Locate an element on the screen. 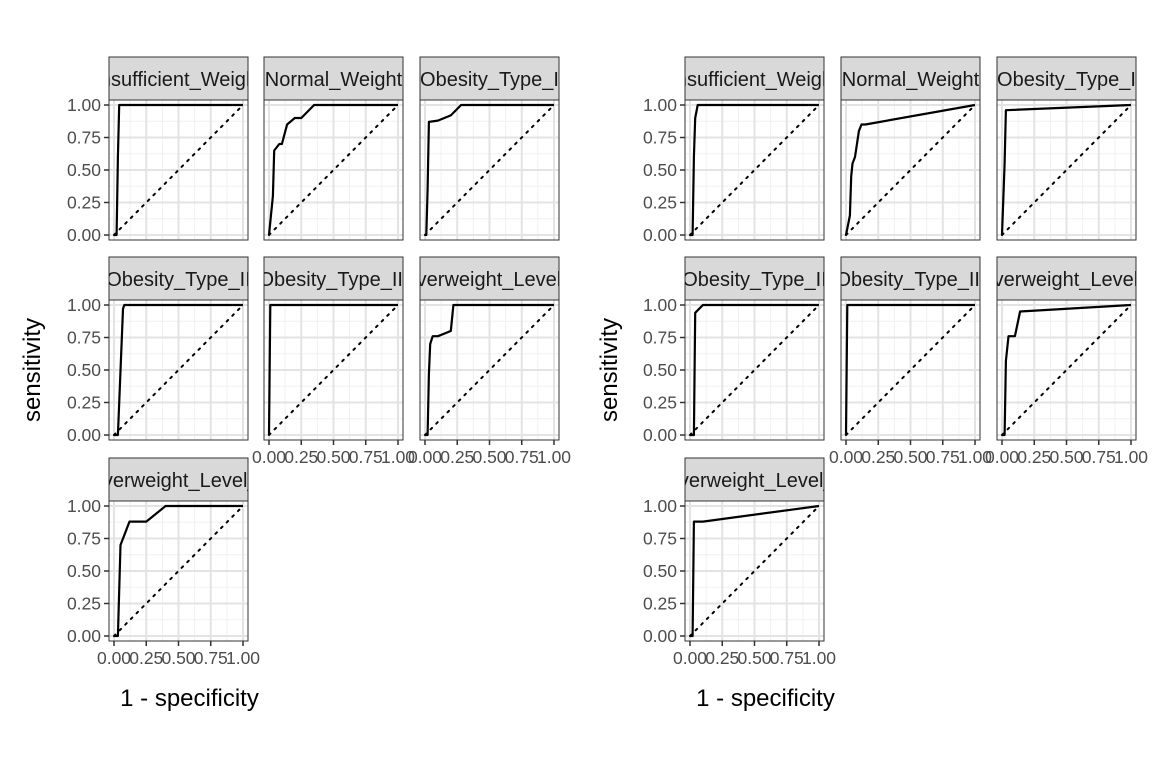  chart-2-panel-7-x-tick-label: 0.75 is located at coordinates (787, 658).